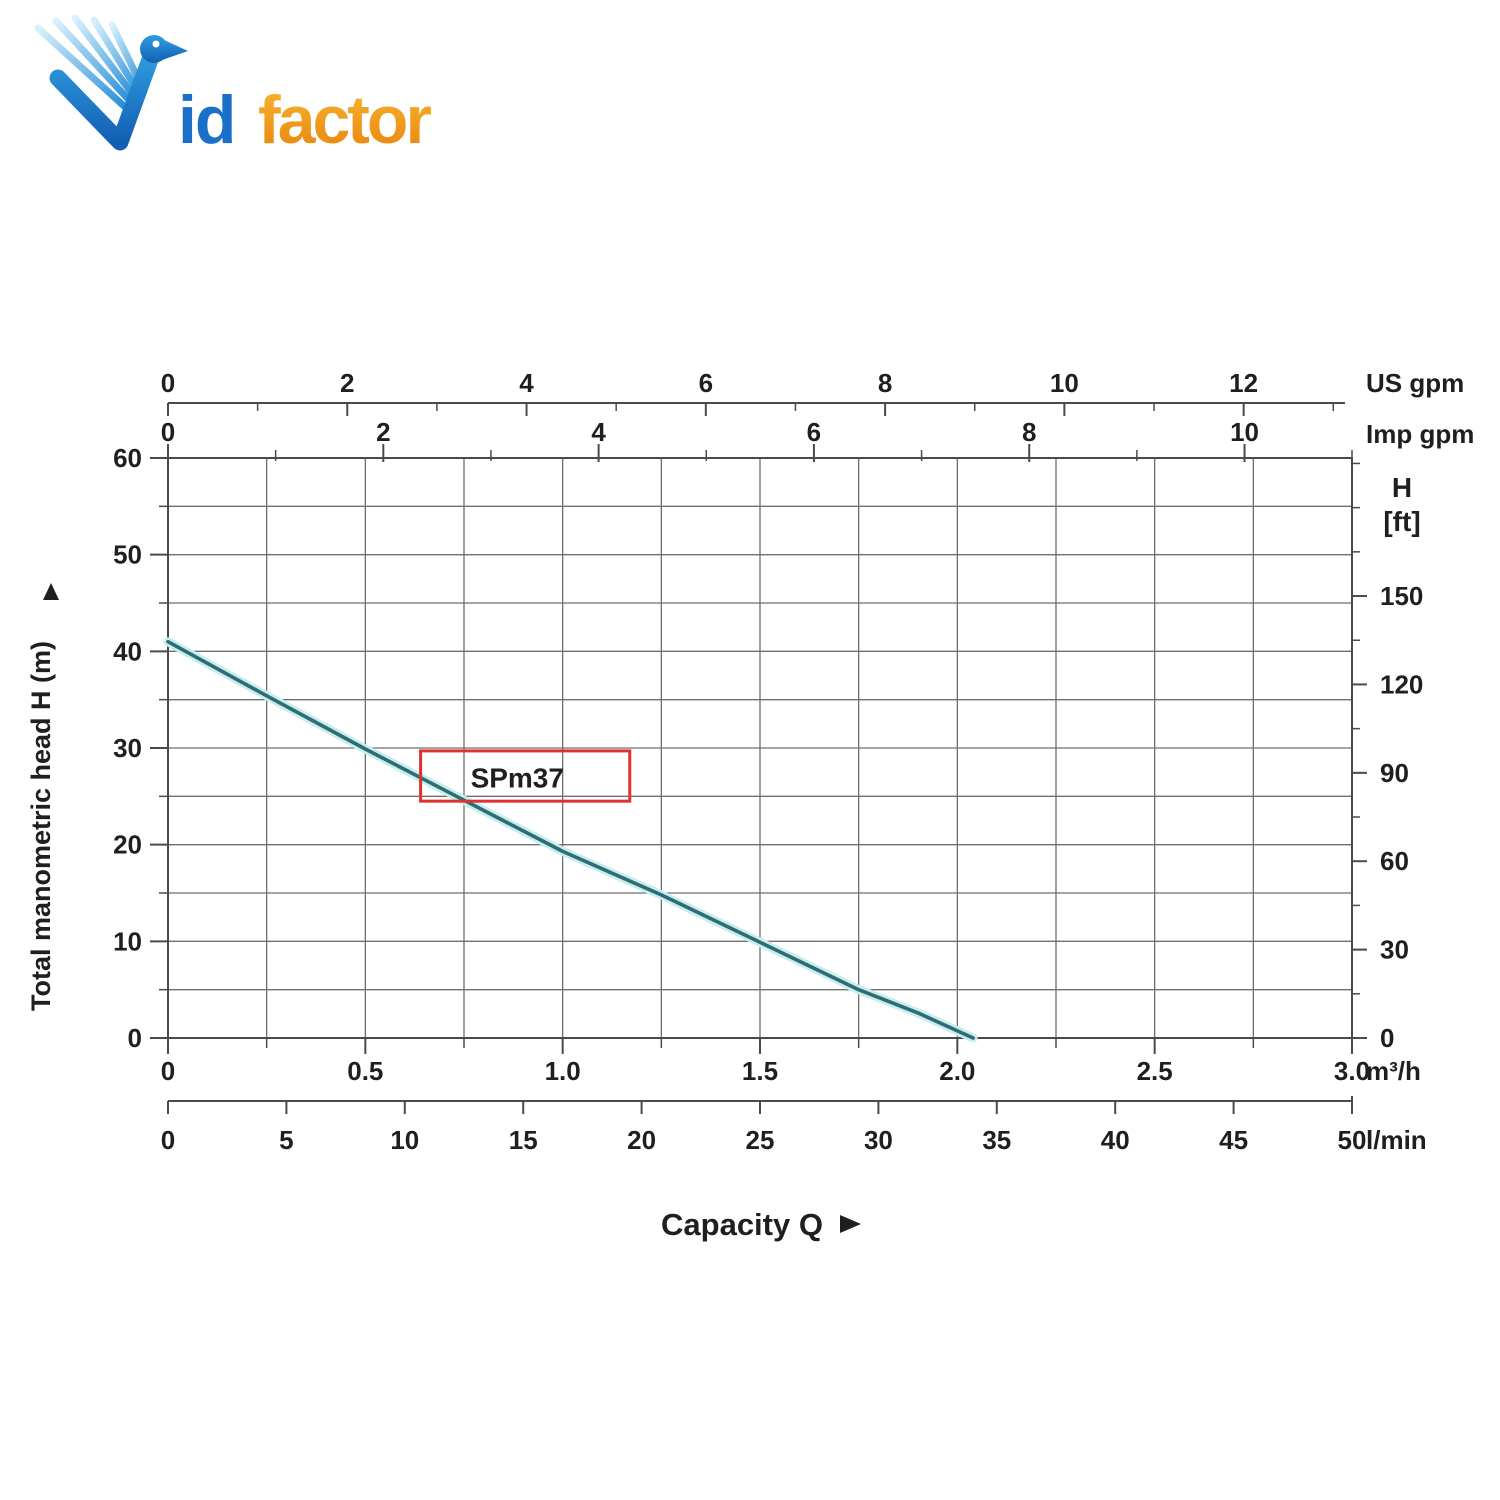 This screenshot has height=1500, width=1500. Describe the element at coordinates (760, 1140) in the screenshot. I see `tick-label: 25` at that location.